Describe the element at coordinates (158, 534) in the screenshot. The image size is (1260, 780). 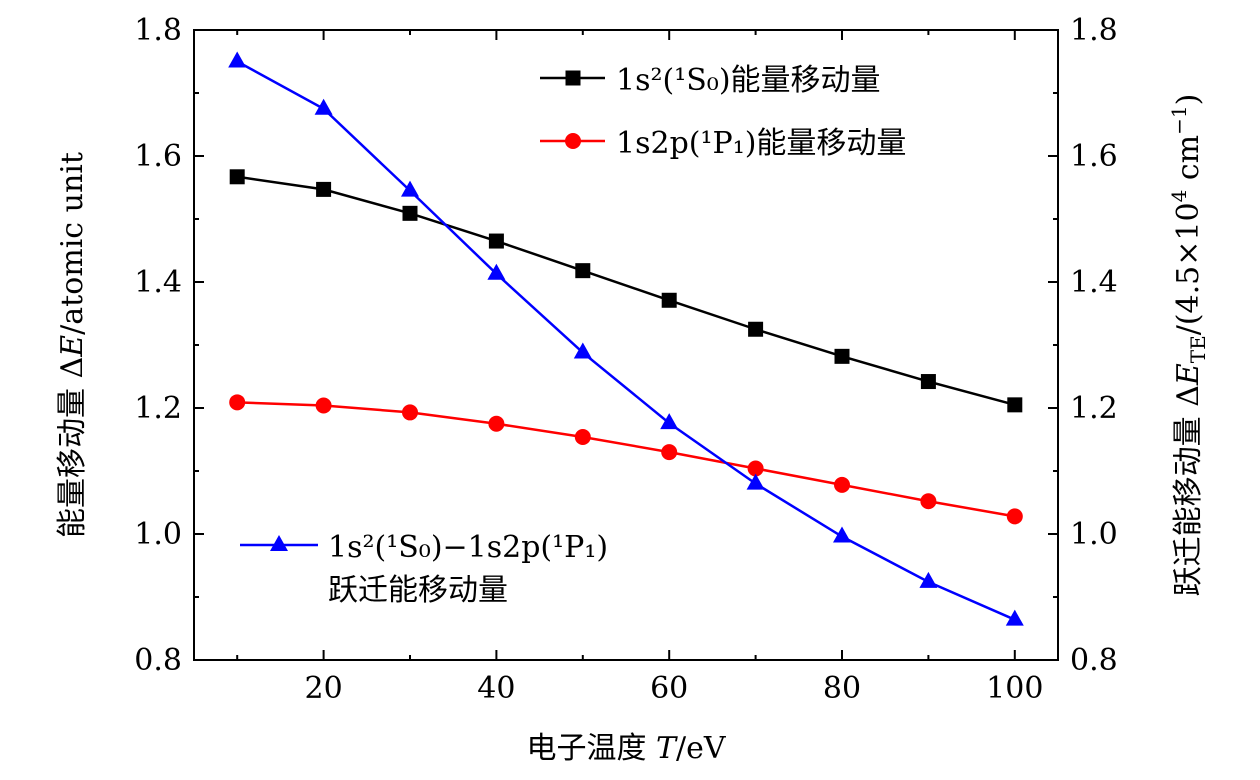
I see `y-tick-label-1: 1.0` at that location.